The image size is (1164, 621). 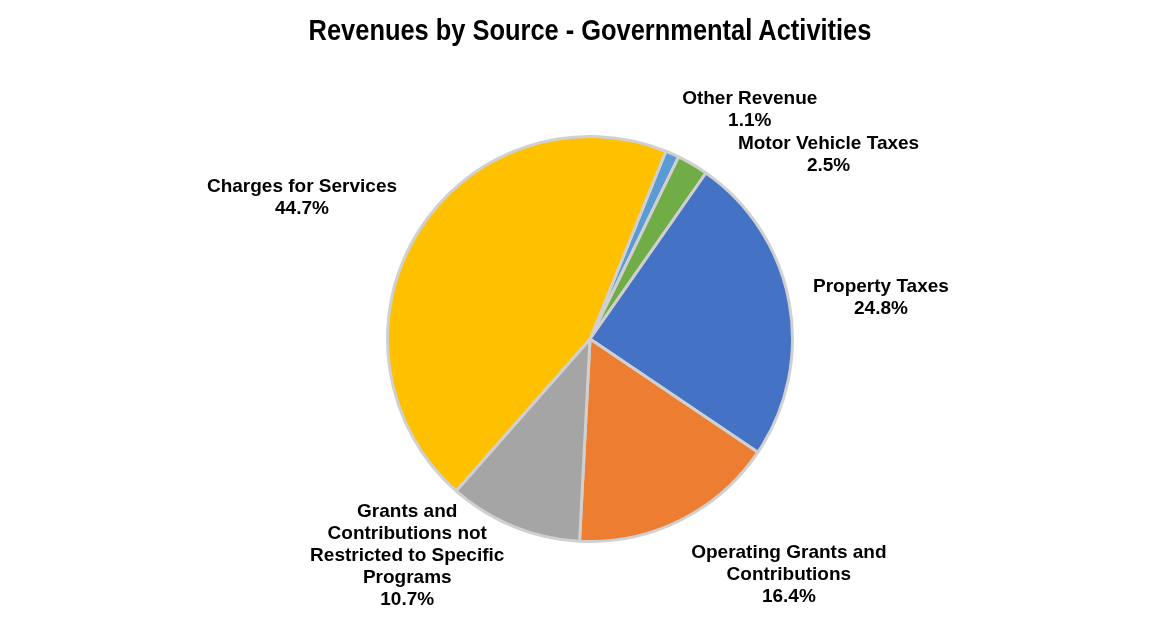 What do you see at coordinates (302, 208) in the screenshot?
I see `data-label: 44.7%` at bounding box center [302, 208].